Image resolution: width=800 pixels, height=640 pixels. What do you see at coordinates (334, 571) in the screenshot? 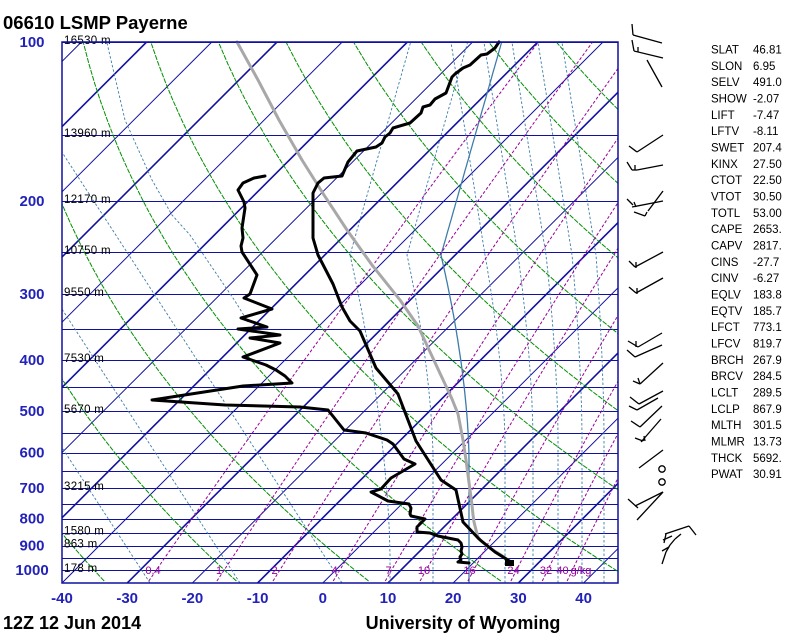
I see `svg-text: 4` at bounding box center [334, 571].